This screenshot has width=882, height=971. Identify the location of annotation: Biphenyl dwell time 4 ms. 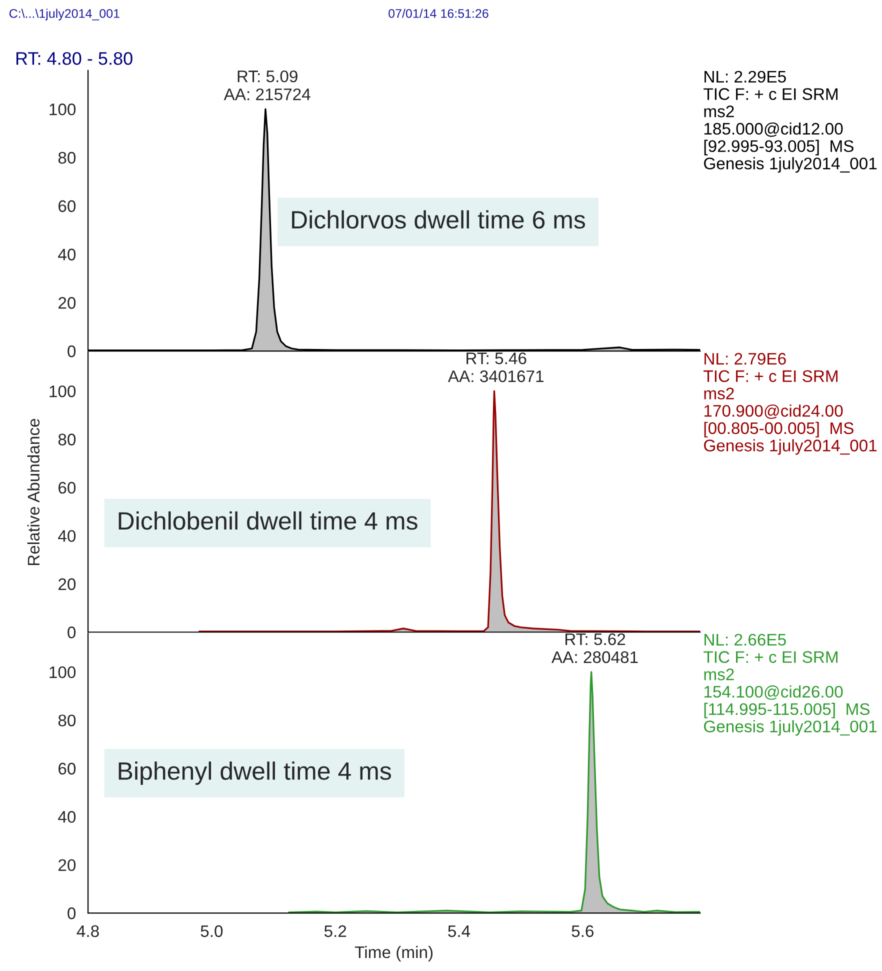
(254, 773).